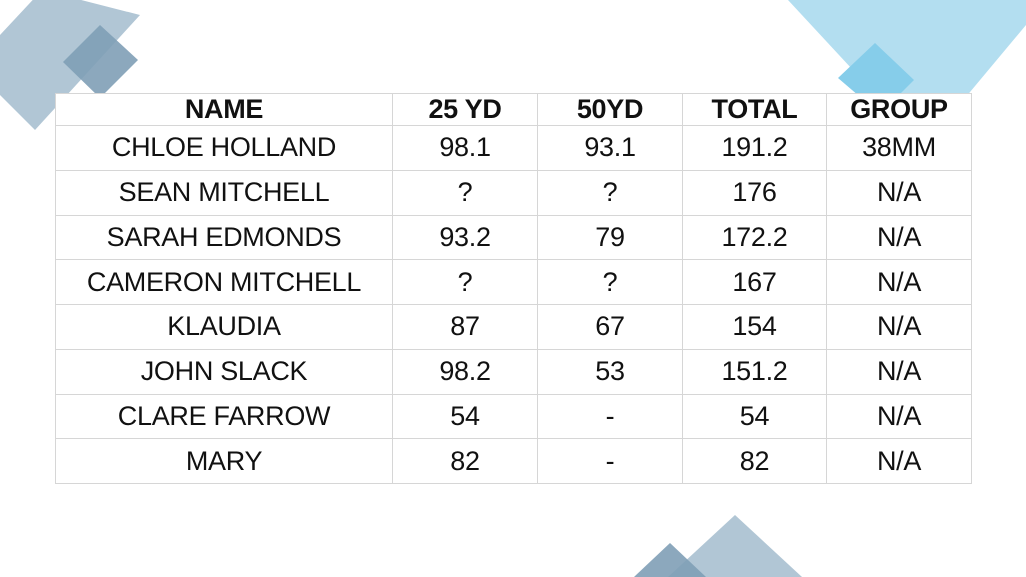 The height and width of the screenshot is (577, 1026). What do you see at coordinates (610, 237) in the screenshot?
I see `cell-50yd: 79` at bounding box center [610, 237].